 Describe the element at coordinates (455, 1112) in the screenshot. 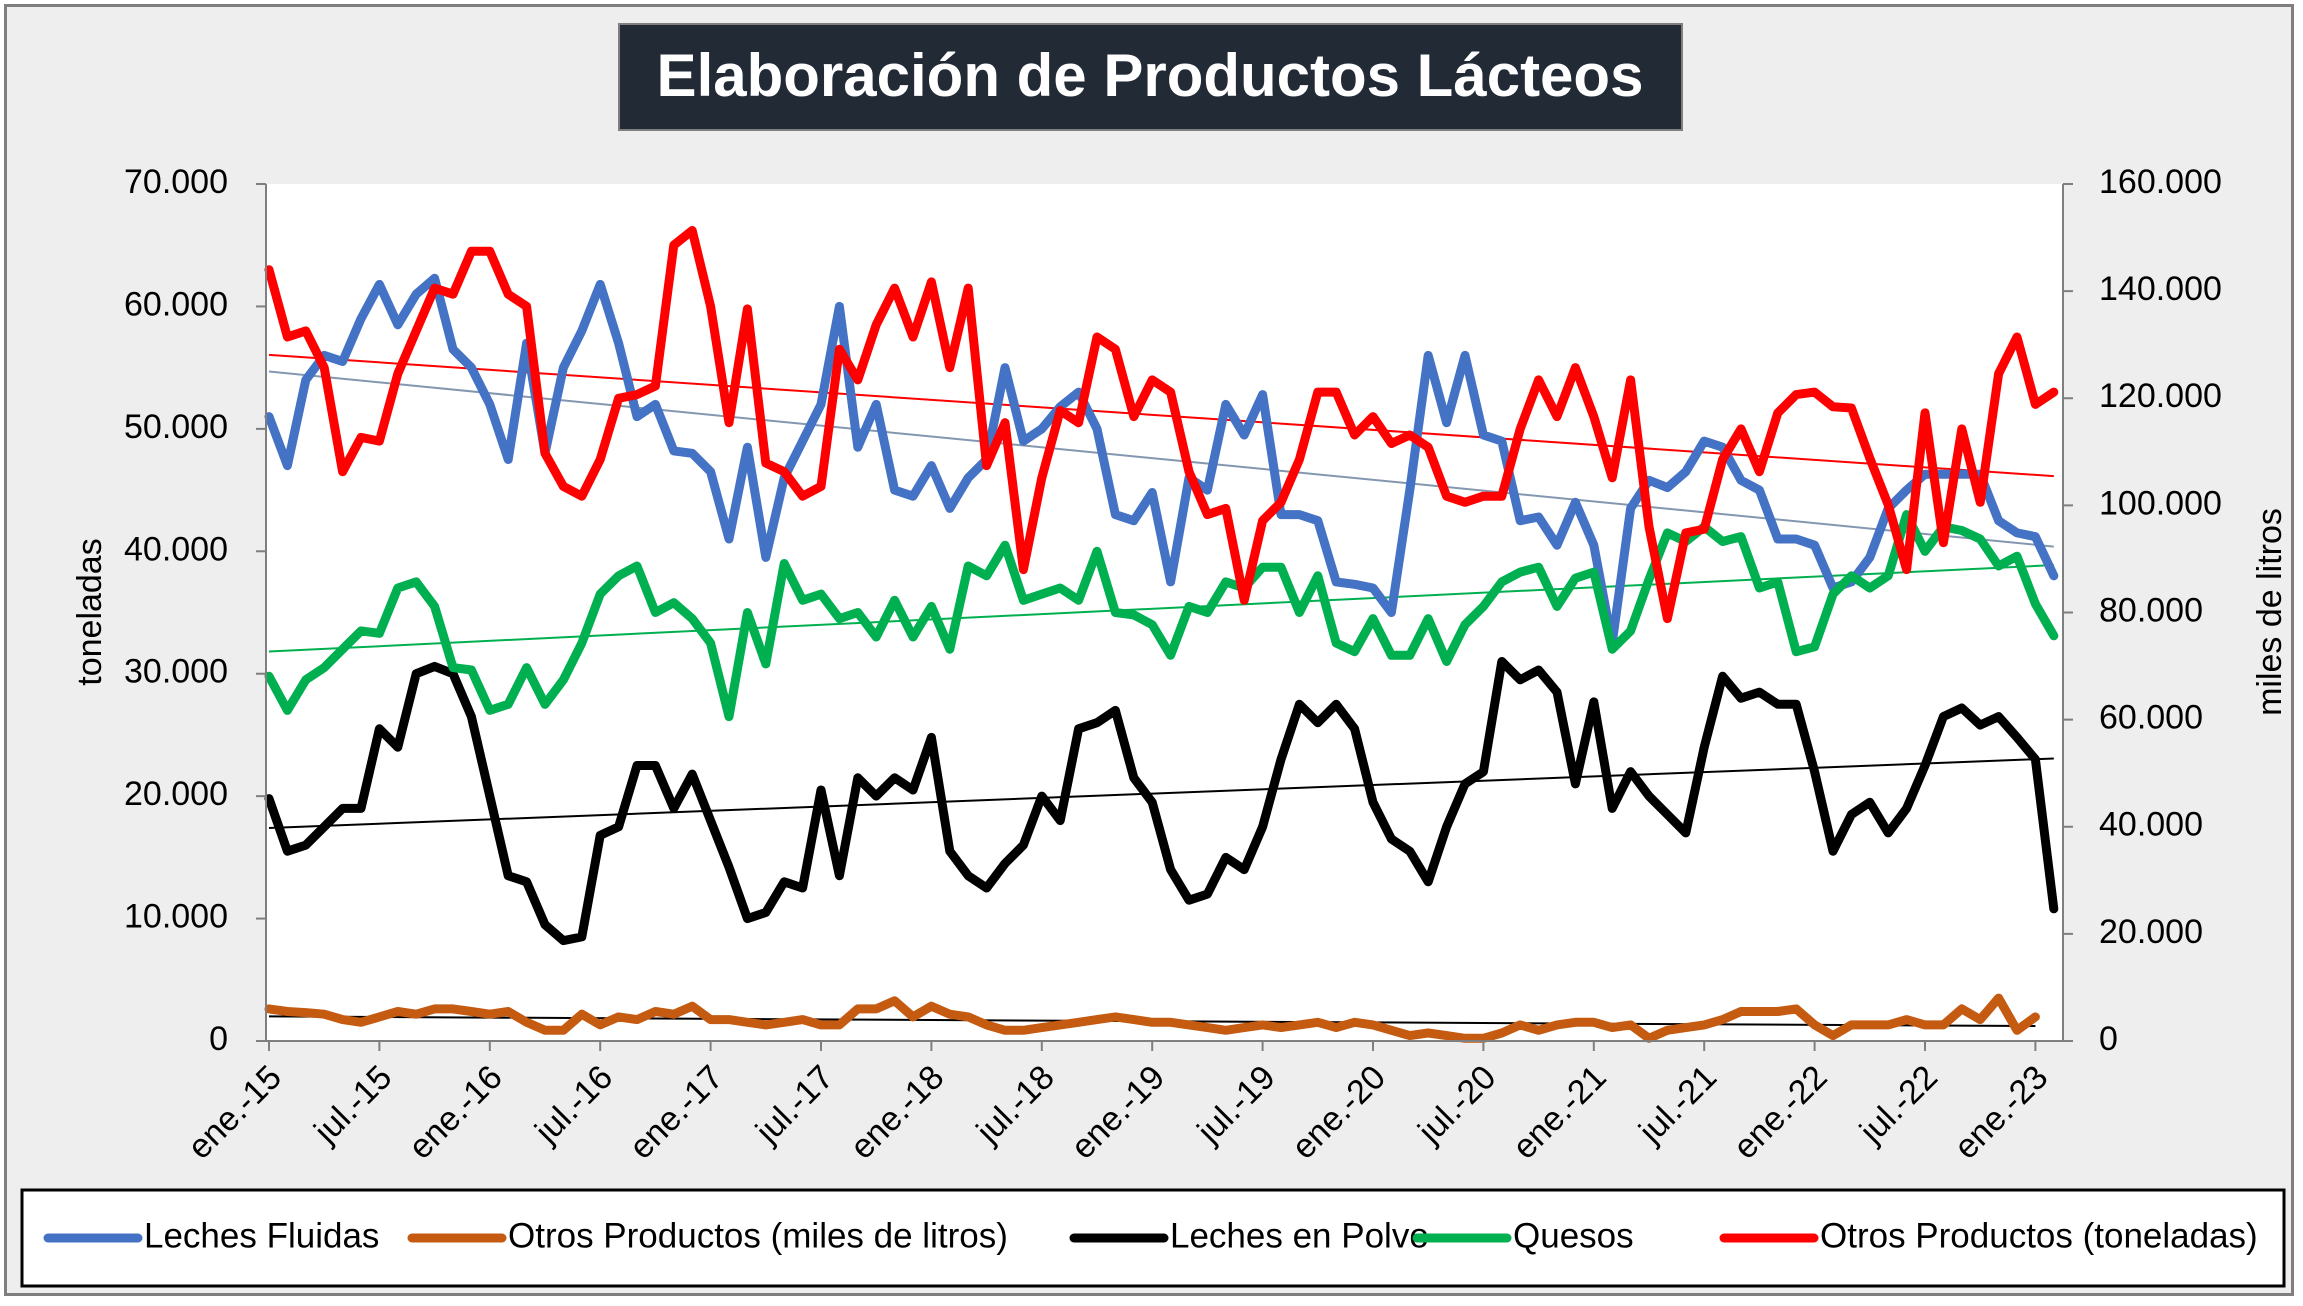

I see `x-tick-label: ene.-16` at that location.